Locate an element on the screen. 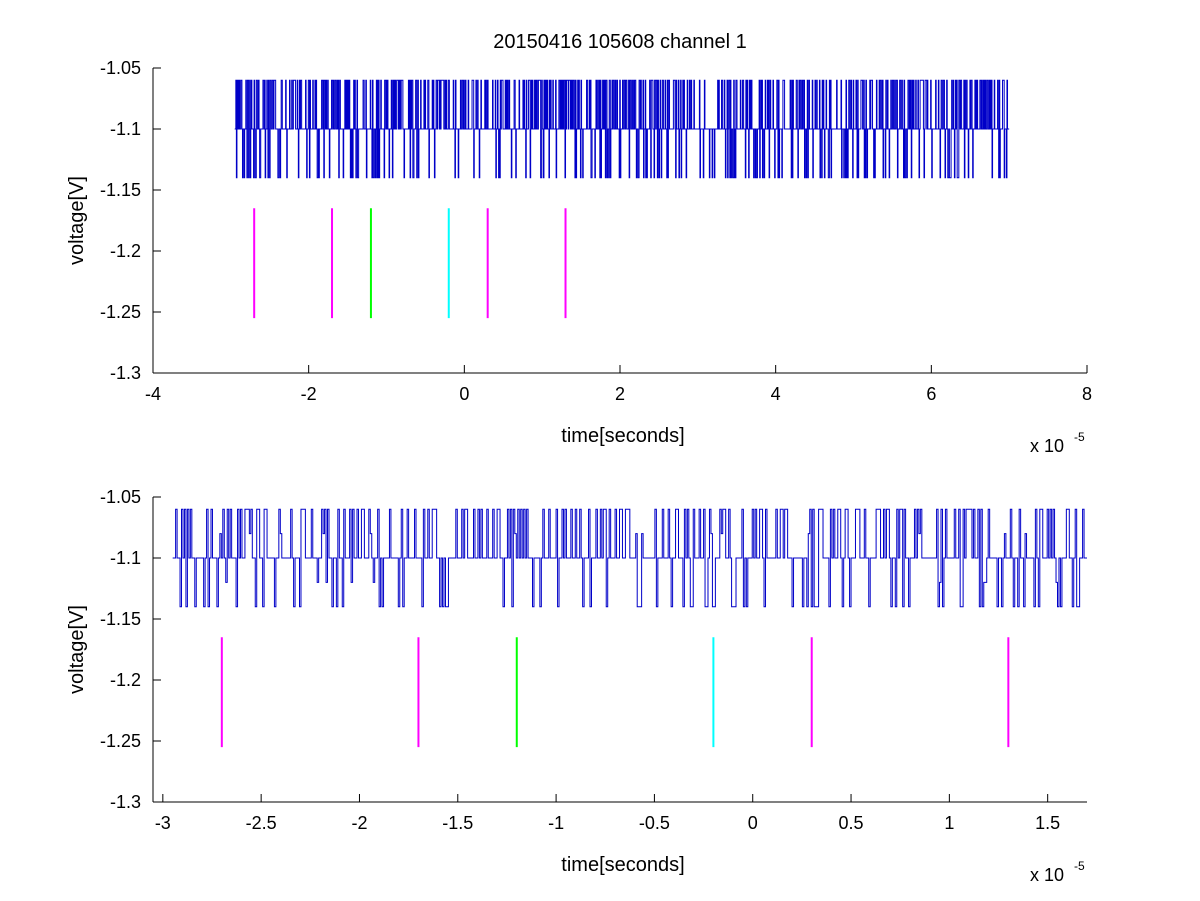  x-tick-label: 0.5 is located at coordinates (851, 823).